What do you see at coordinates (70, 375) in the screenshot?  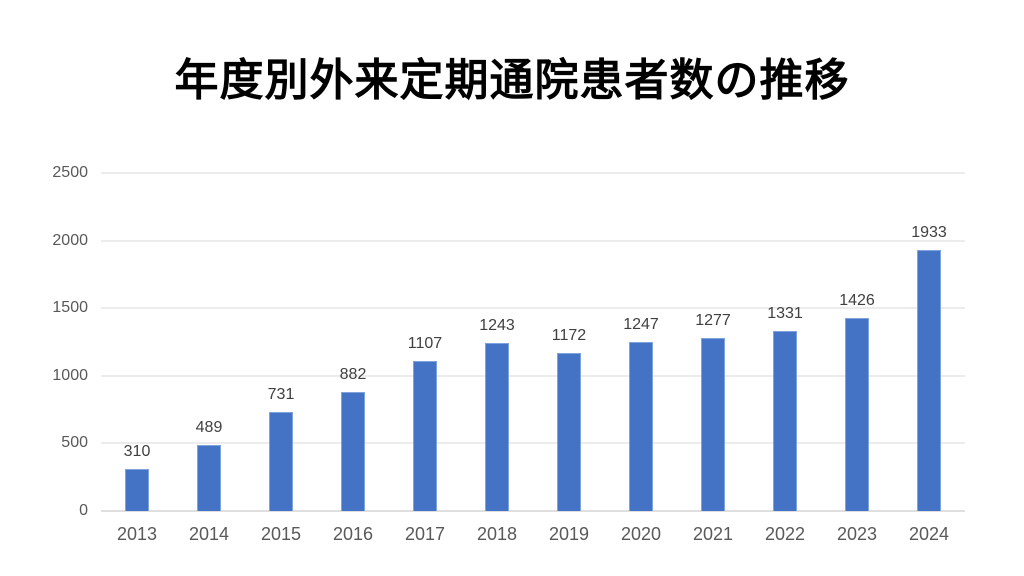 I see `y-tick-label-1000: 1000` at bounding box center [70, 375].